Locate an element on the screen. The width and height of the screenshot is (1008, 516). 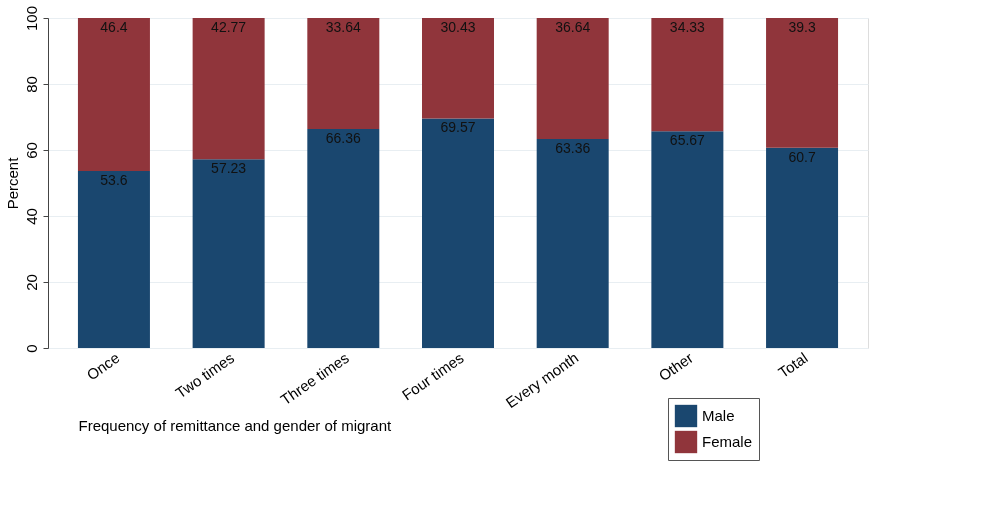
x-axis-title: Frequency of remittance and gender of migrant is located at coordinates (235, 426).